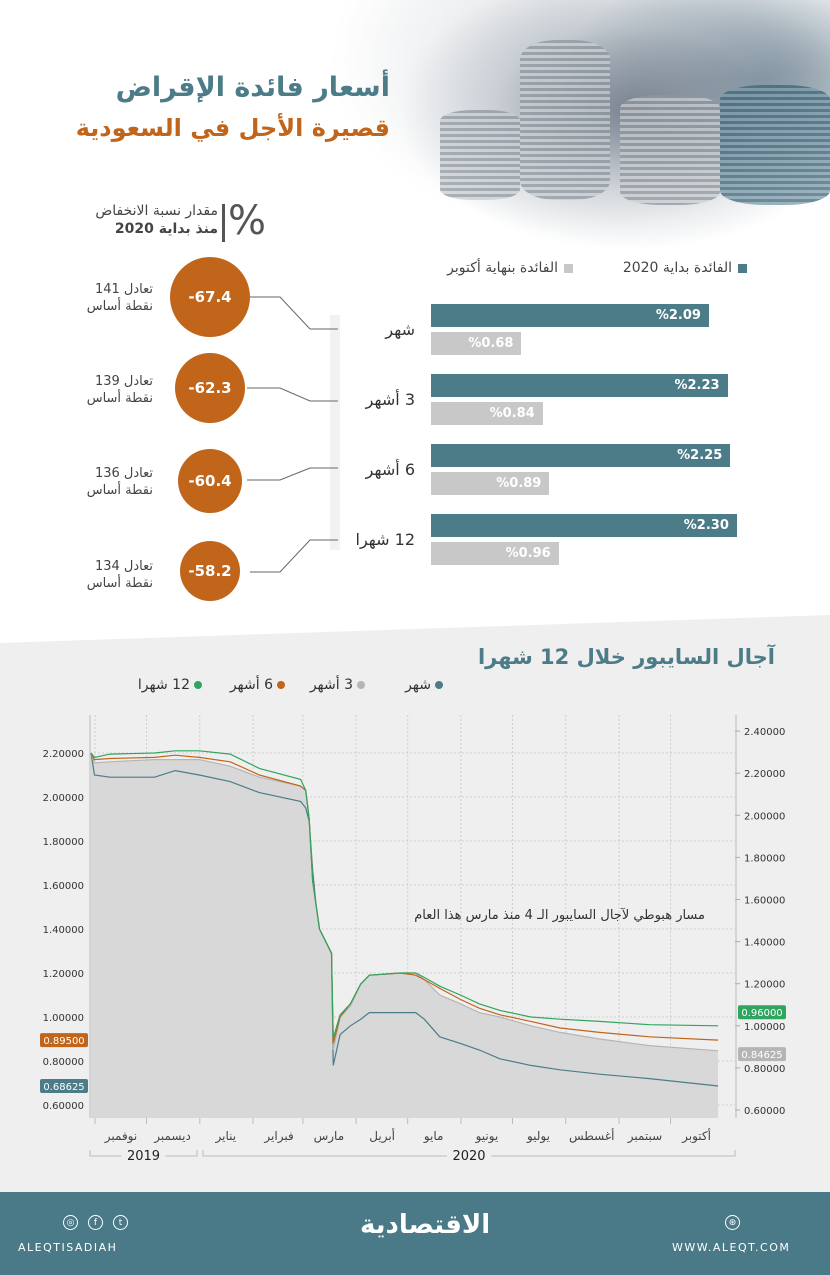  Describe the element at coordinates (120, 390) in the screenshot. I see `basis-points-label: تعادل 139 نقطة أساس` at that location.